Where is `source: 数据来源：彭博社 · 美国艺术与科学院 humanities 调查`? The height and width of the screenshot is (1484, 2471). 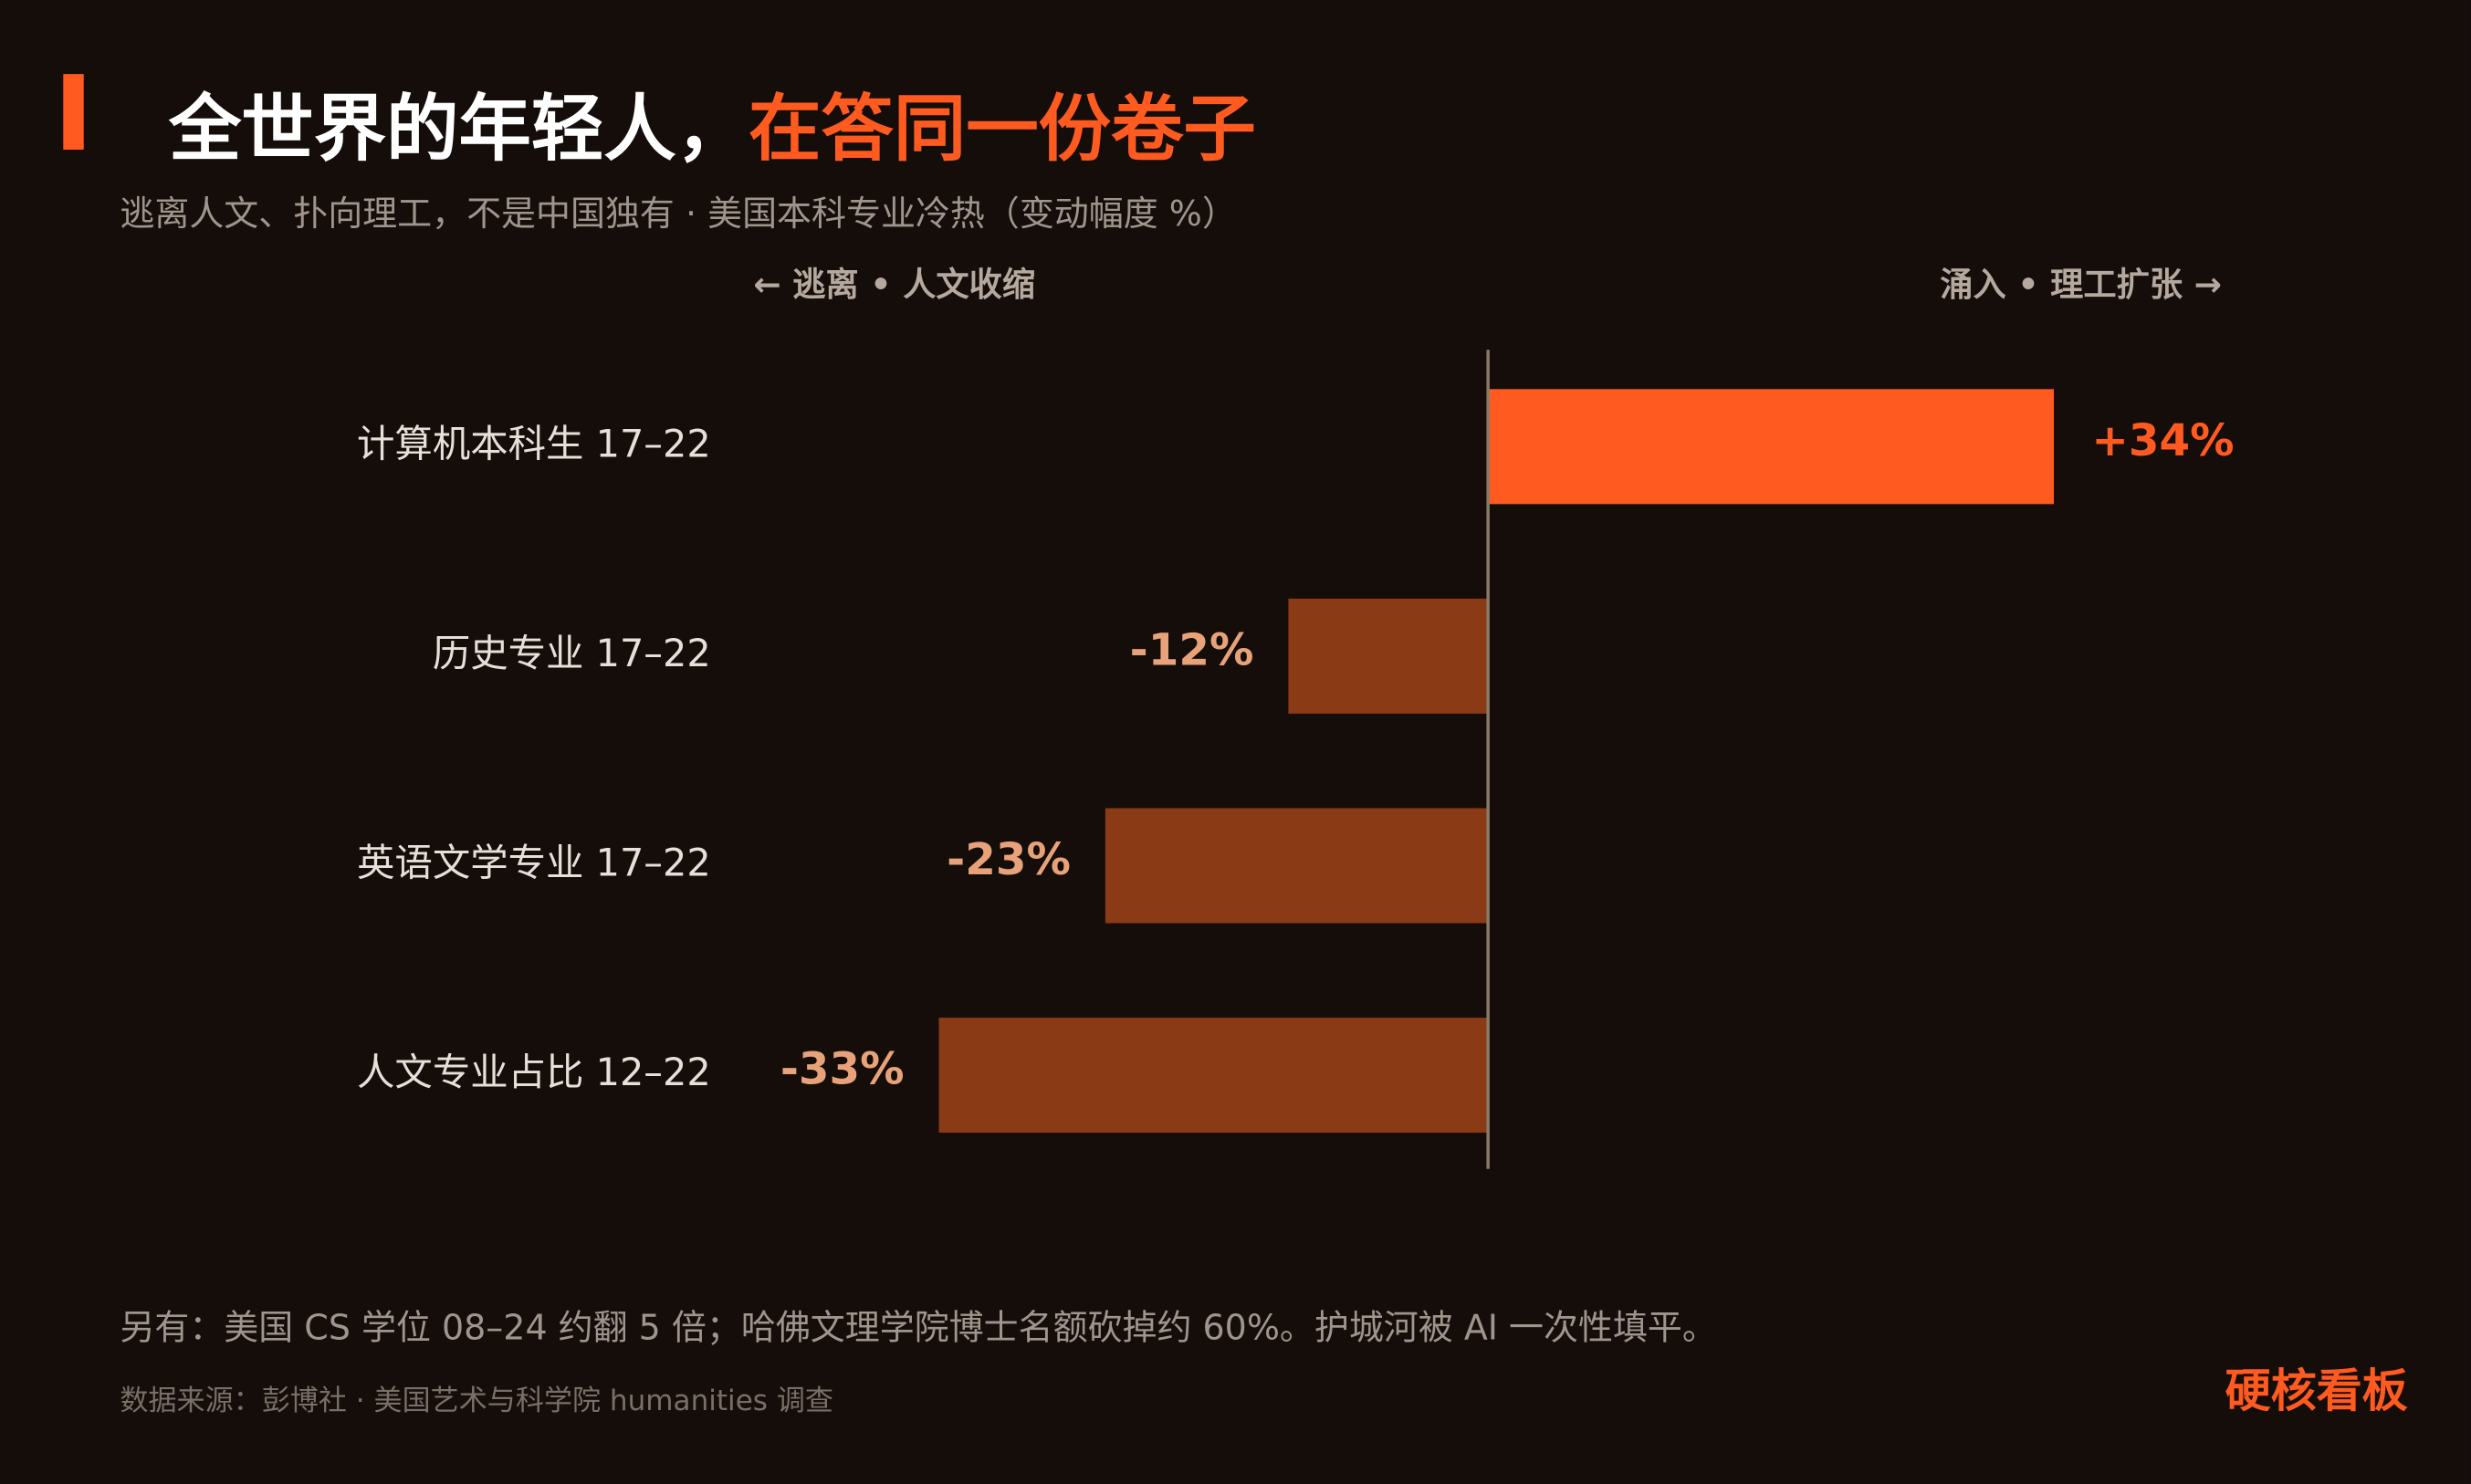 source: 数据来源：彭博社 · 美国艺术与科学院 humanities 调查 is located at coordinates (476, 1401).